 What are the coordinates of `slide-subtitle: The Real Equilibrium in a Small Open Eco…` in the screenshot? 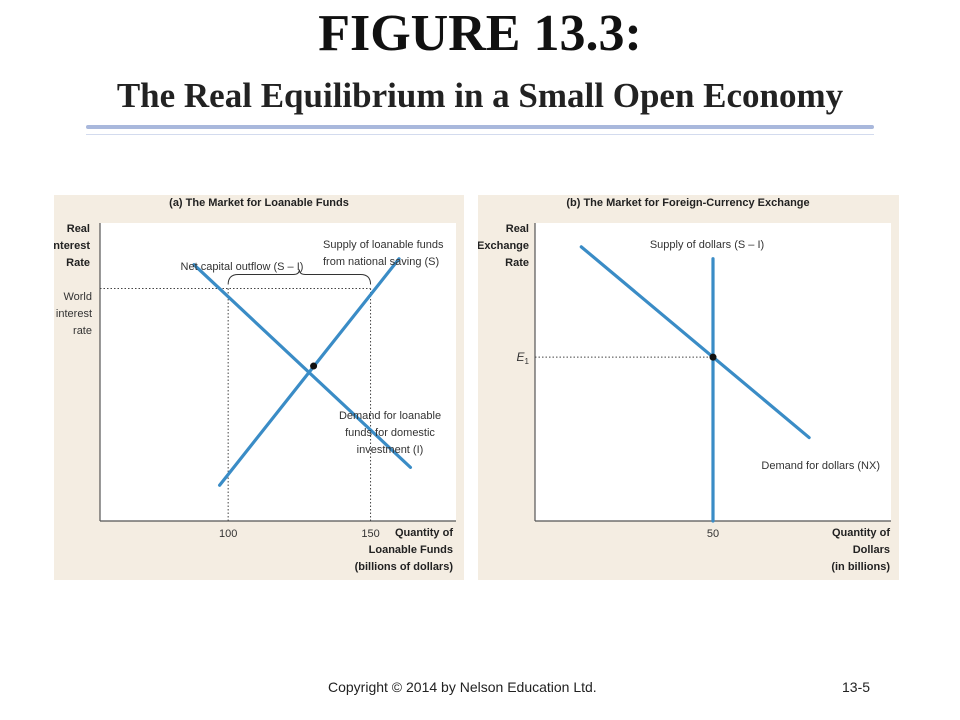 It's located at (480, 95).